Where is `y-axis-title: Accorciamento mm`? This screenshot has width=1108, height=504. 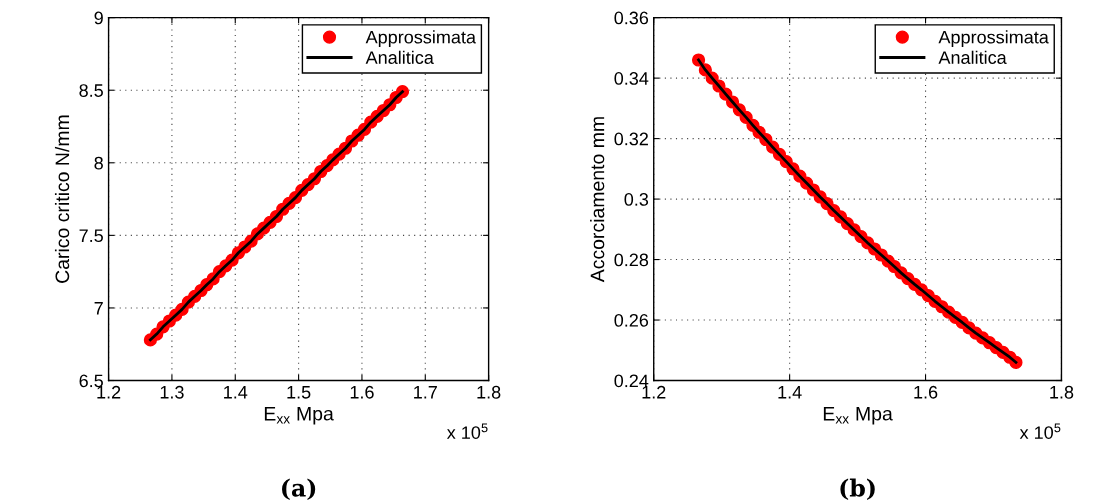 y-axis-title: Accorciamento mm is located at coordinates (597, 200).